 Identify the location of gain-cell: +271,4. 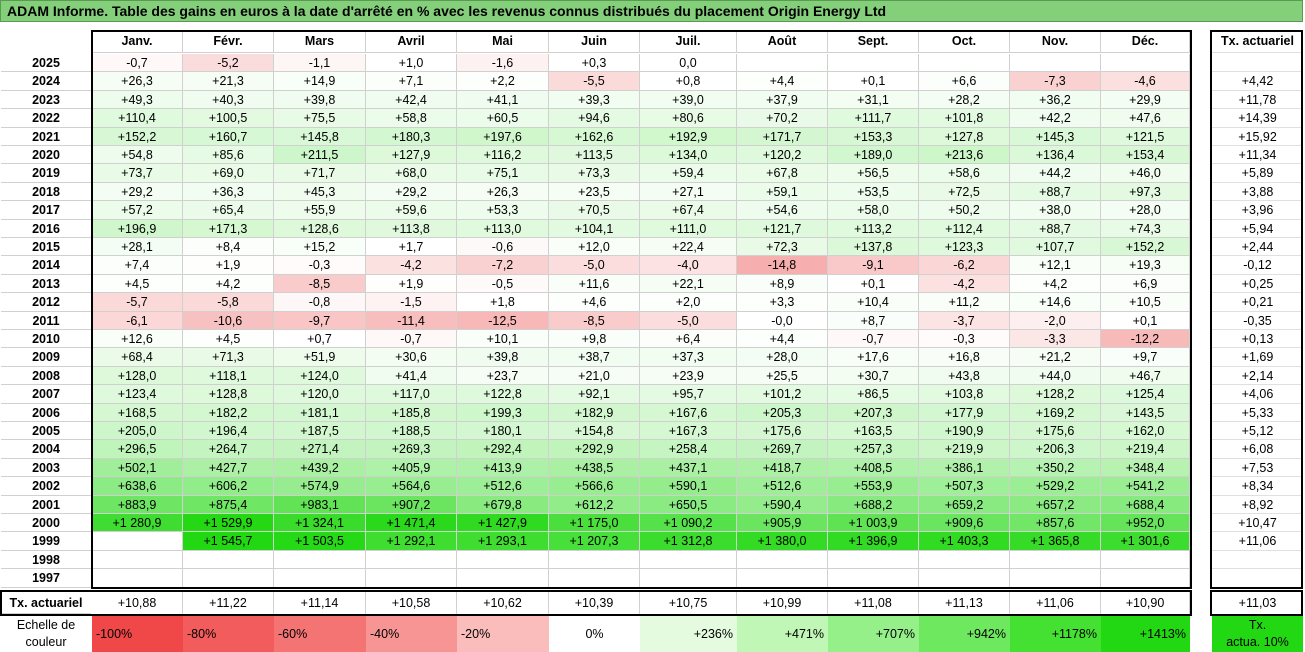
(320, 449).